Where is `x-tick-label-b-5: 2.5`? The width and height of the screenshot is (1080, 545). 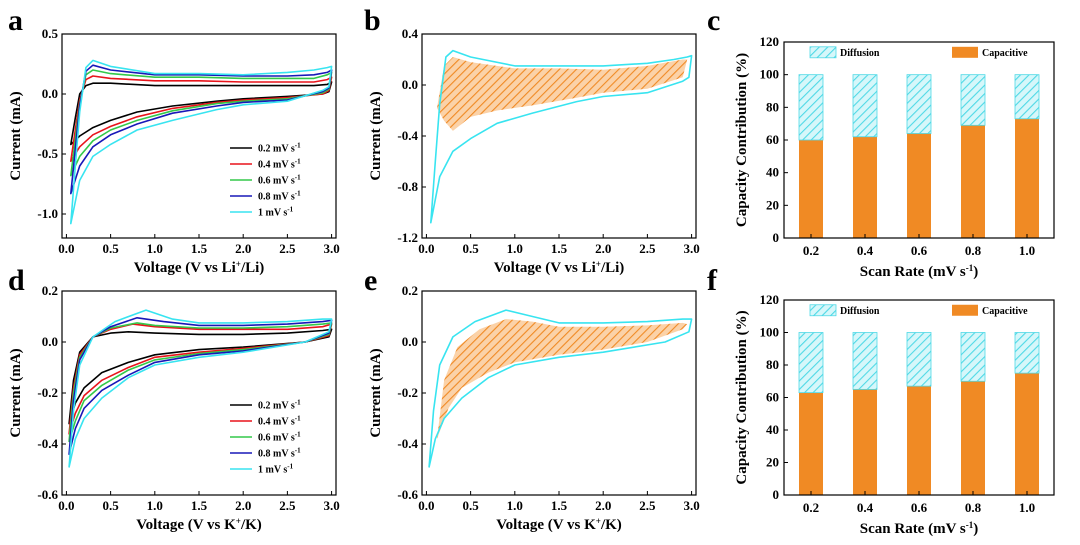 x-tick-label-b-5: 2.5 is located at coordinates (647, 248).